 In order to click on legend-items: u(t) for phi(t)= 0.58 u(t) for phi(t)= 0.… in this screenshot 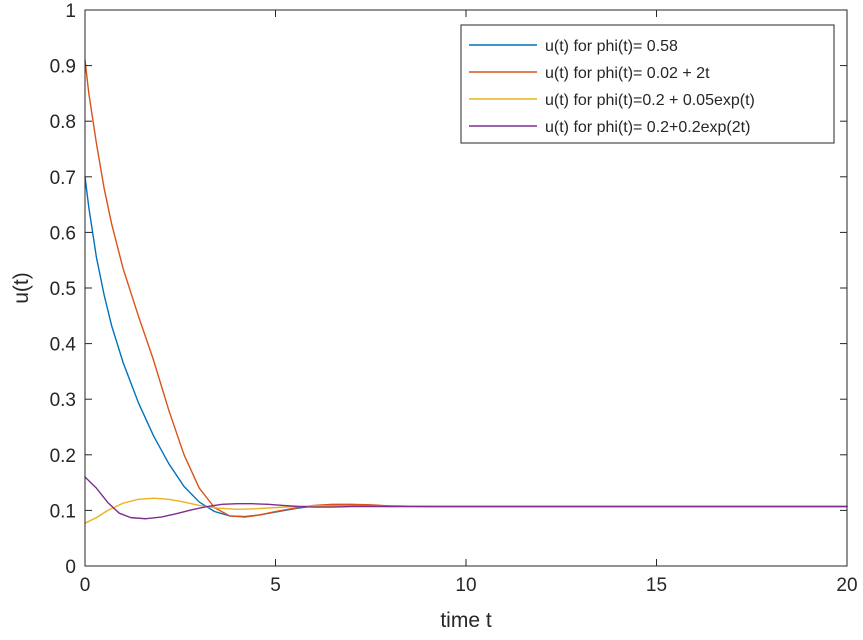, I will do `click(612, 87)`.